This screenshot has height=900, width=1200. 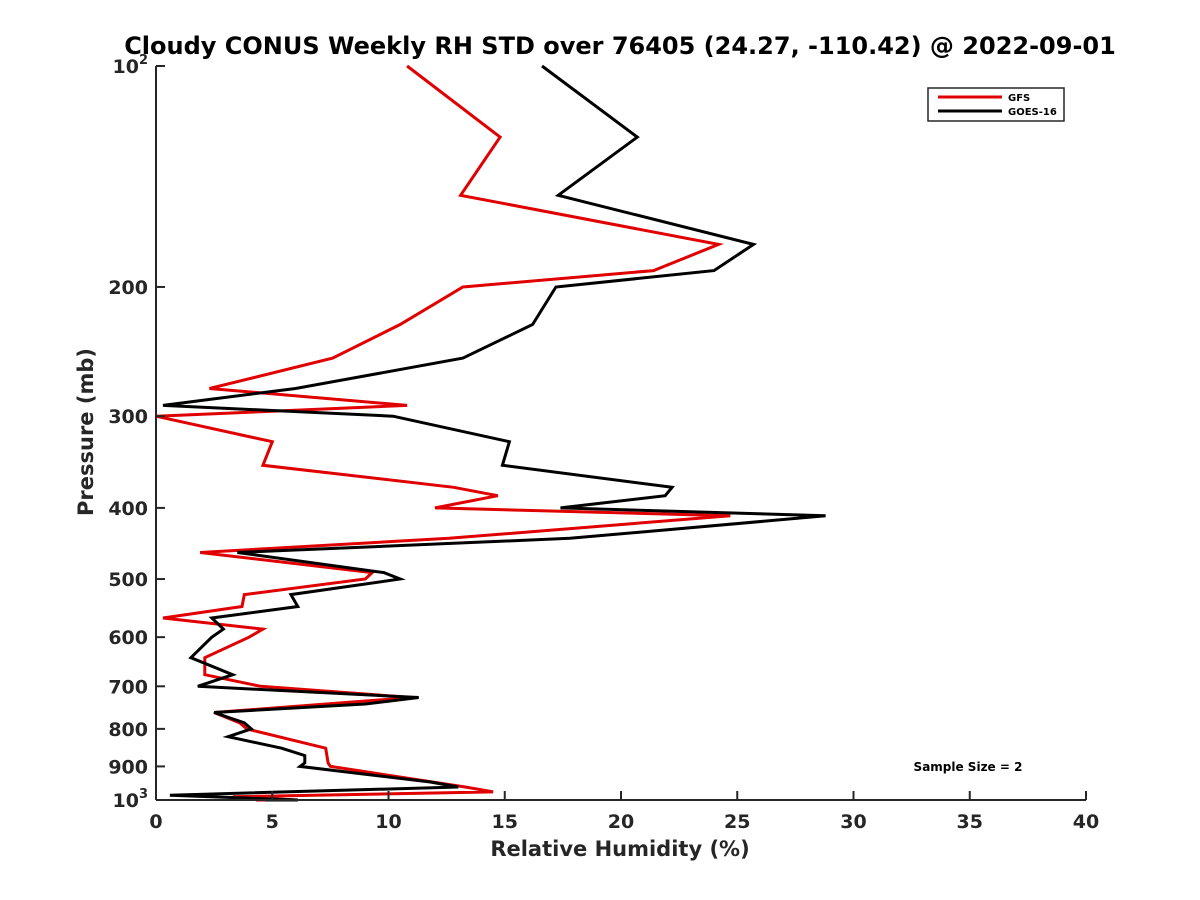 What do you see at coordinates (505, 822) in the screenshot?
I see `x-tick-label: 15` at bounding box center [505, 822].